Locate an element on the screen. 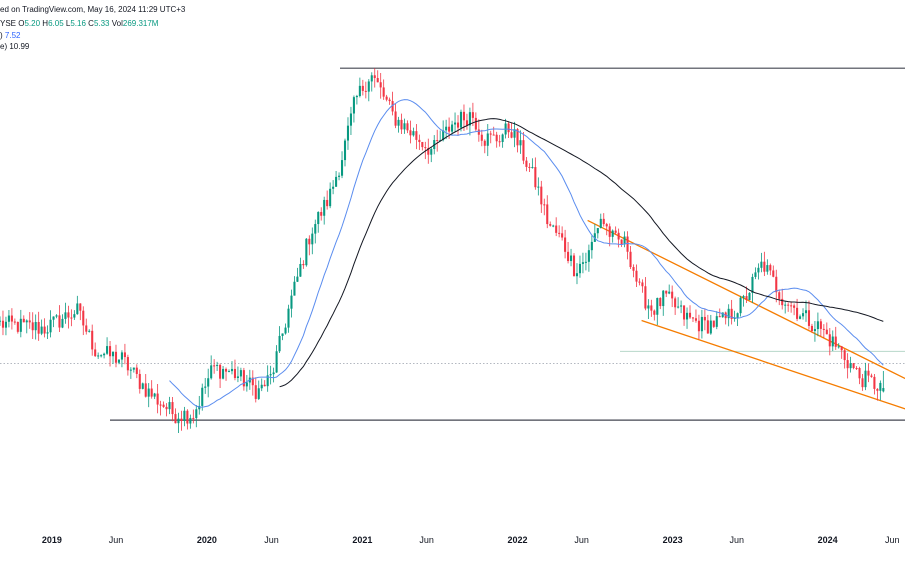  ma-slow-label: e) is located at coordinates (4, 46).